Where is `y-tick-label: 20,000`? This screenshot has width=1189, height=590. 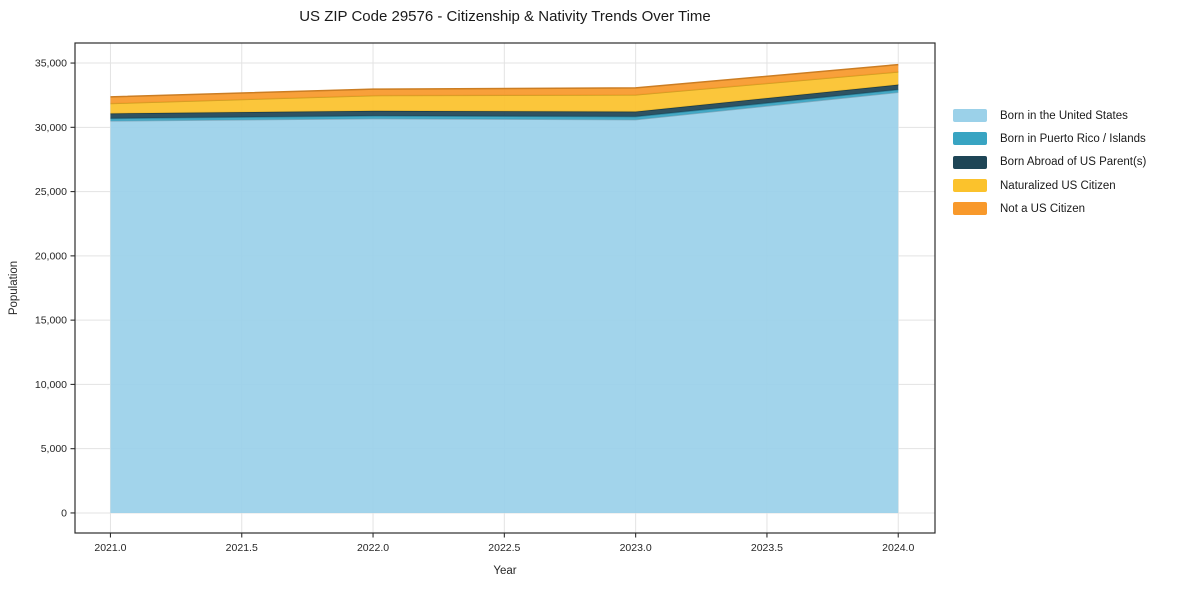 y-tick-label: 20,000 is located at coordinates (51, 256).